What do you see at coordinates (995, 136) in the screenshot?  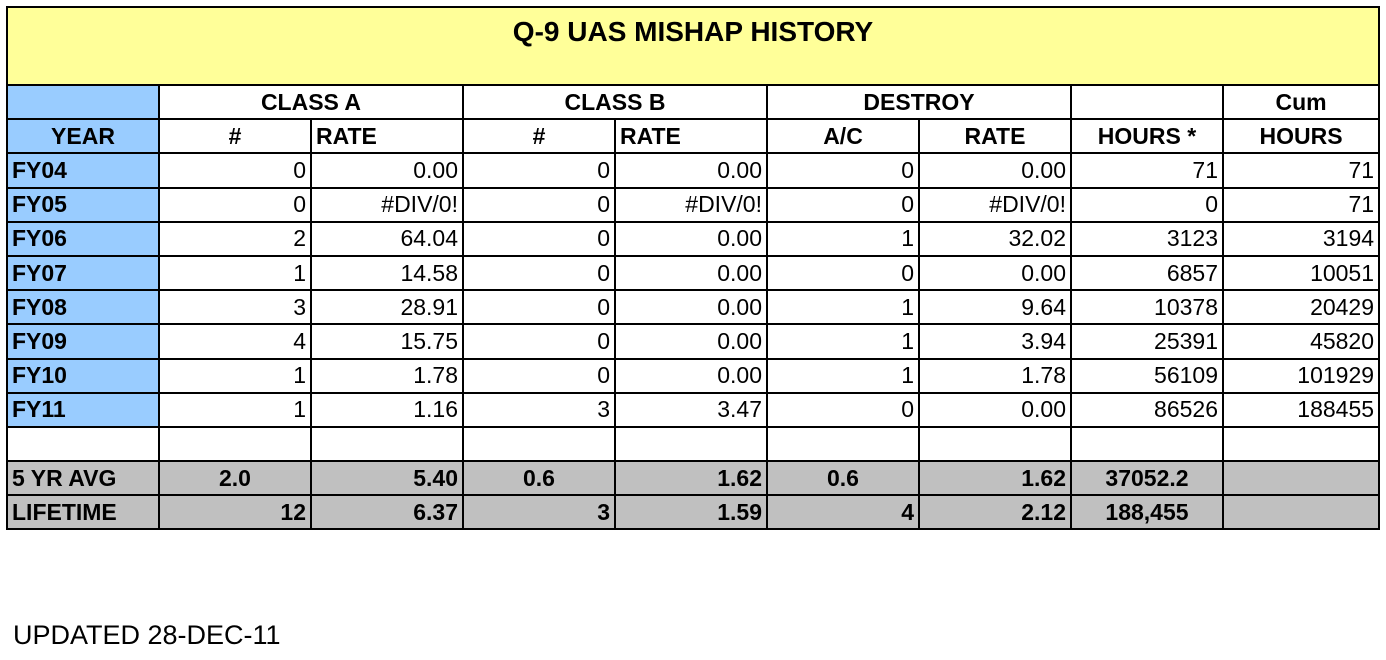 I see `destroy-rate-header: RATE` at bounding box center [995, 136].